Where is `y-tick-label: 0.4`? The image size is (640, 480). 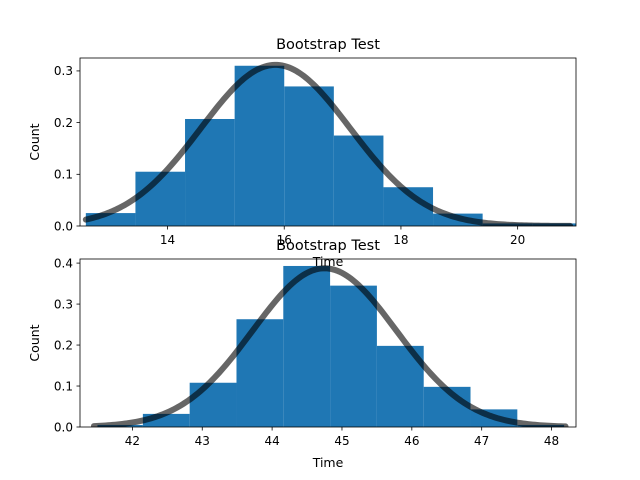 y-tick-label: 0.4 is located at coordinates (63, 263).